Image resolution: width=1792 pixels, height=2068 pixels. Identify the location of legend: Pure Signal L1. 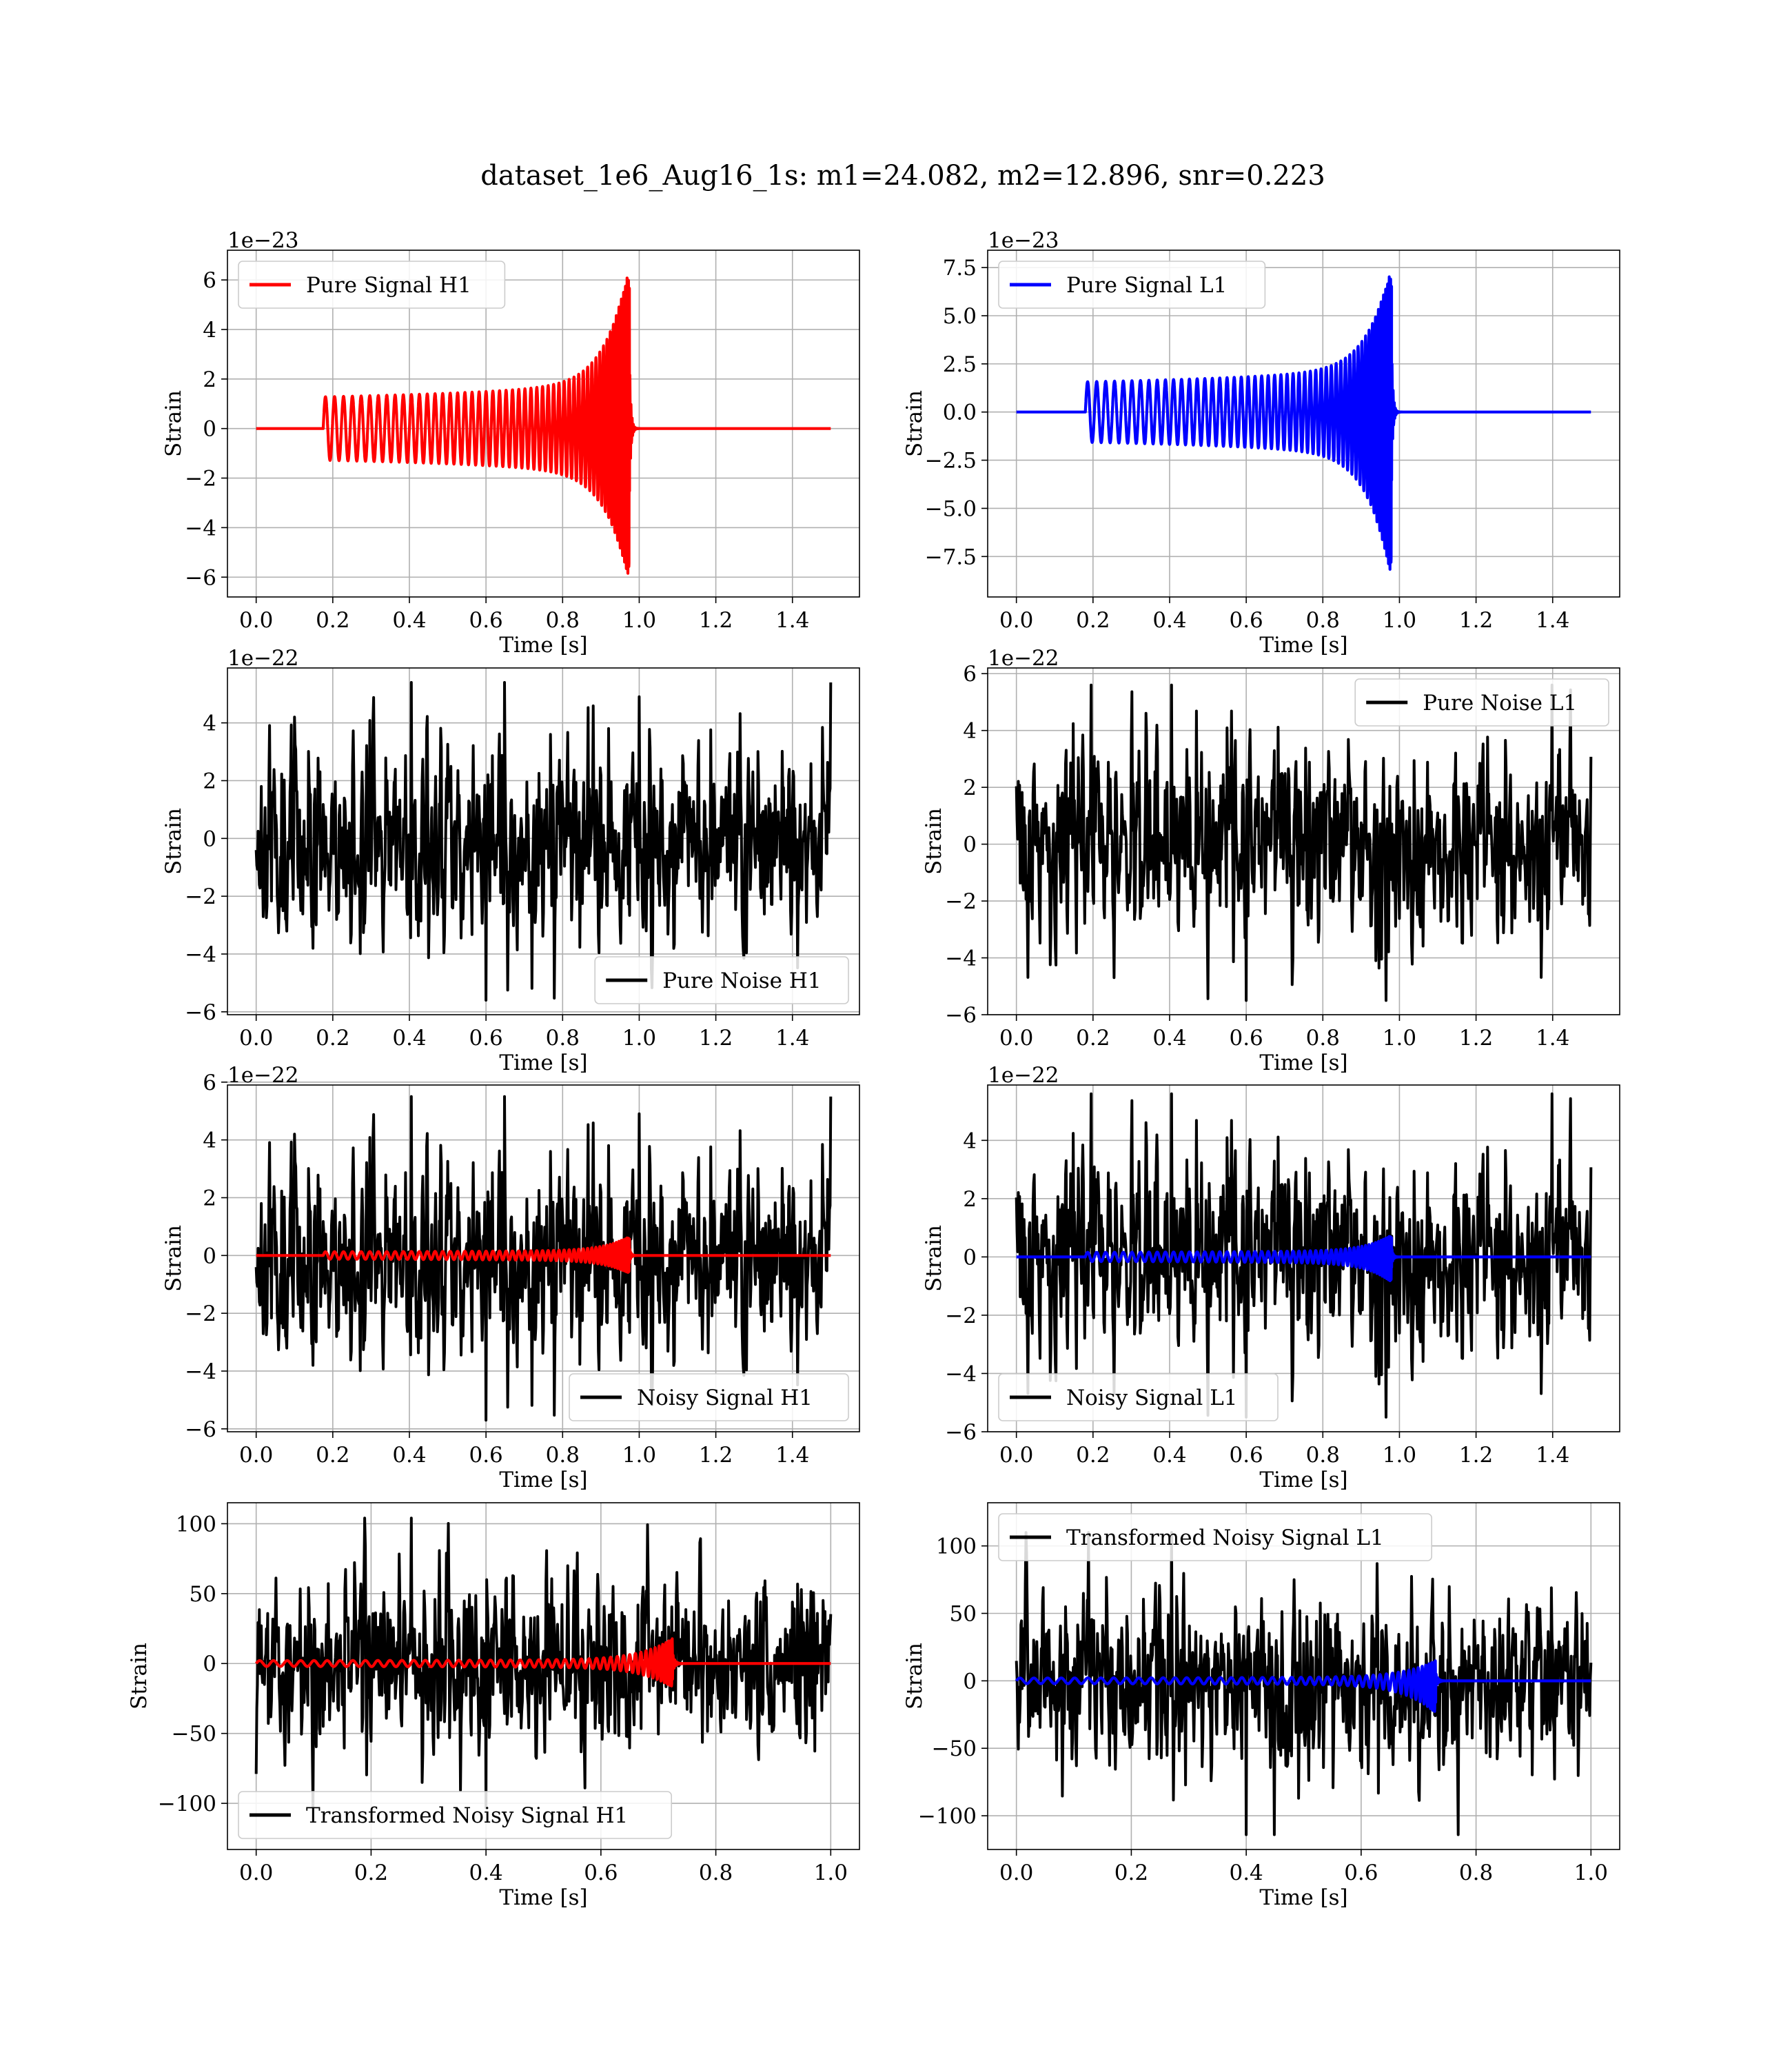
(1132, 285).